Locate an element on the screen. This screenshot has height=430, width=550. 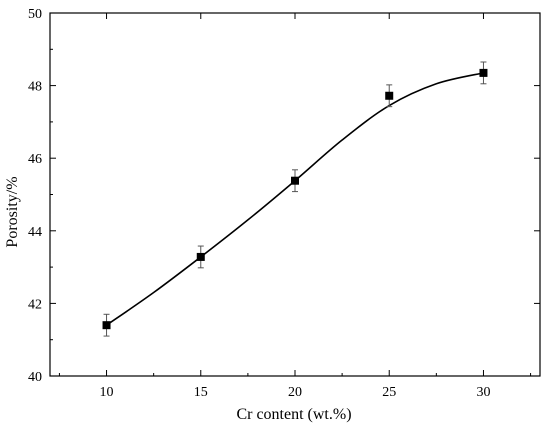
y-tick-label: 42 is located at coordinates (35, 304).